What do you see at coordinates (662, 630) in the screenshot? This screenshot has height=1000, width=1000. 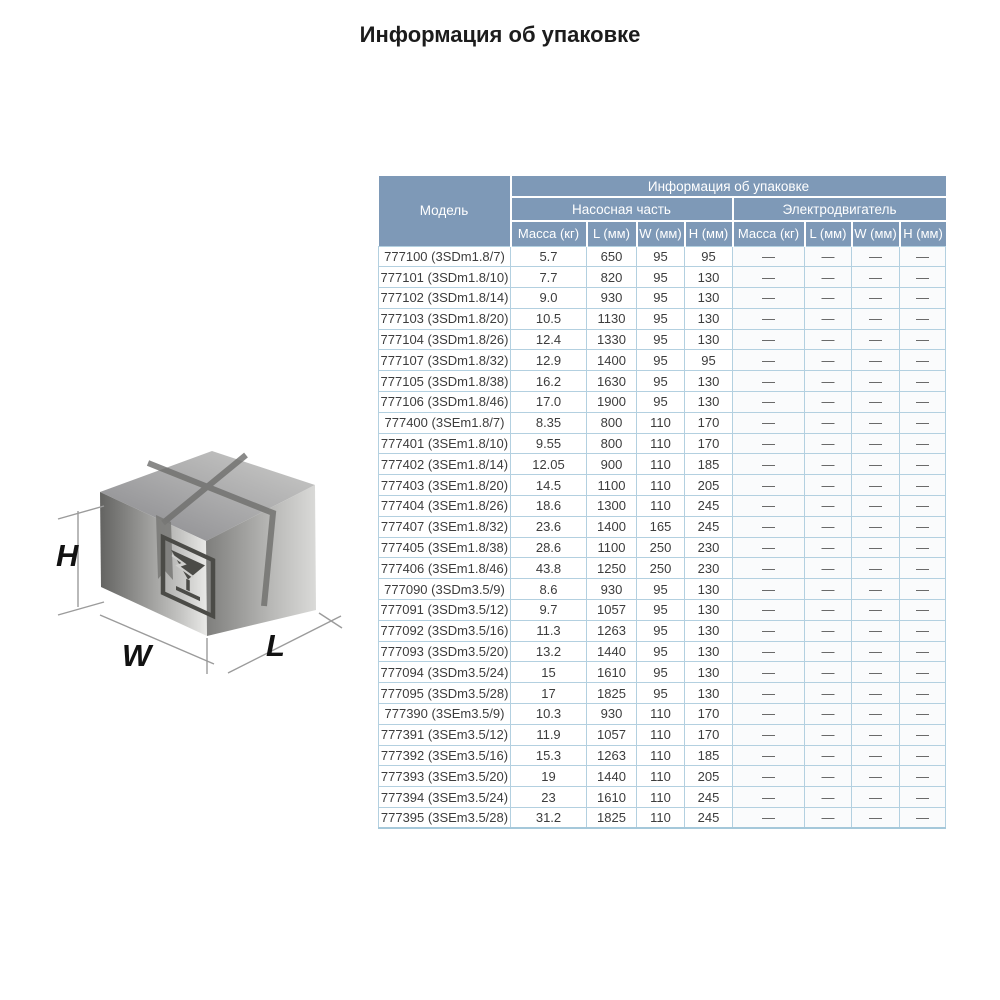 I see `table-row: 777092 (3SDm3.5/16) 11.3 1263 95 130— — — —` at bounding box center [662, 630].